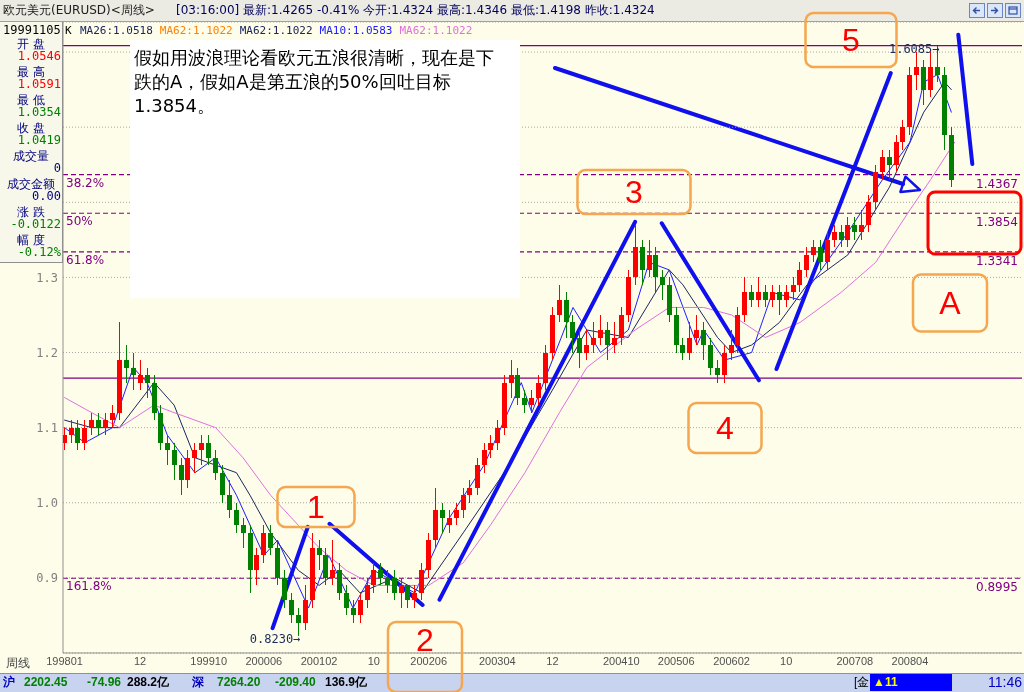  Describe the element at coordinates (32, 30) in the screenshot. I see `text: 19991105` at that location.